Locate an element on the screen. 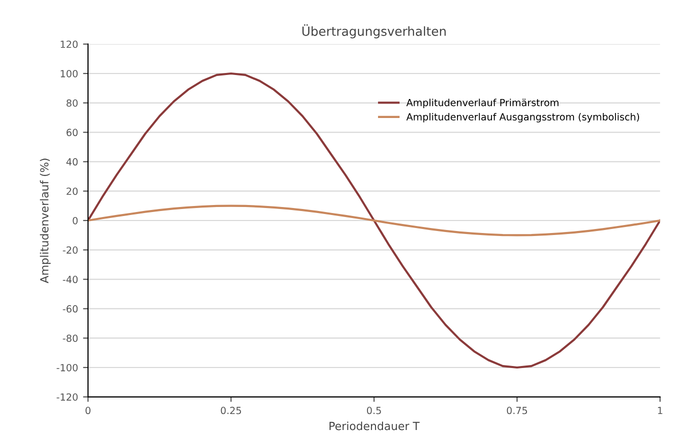 Image resolution: width=677 pixels, height=441 pixels. y-tick-label: 40 is located at coordinates (72, 162).